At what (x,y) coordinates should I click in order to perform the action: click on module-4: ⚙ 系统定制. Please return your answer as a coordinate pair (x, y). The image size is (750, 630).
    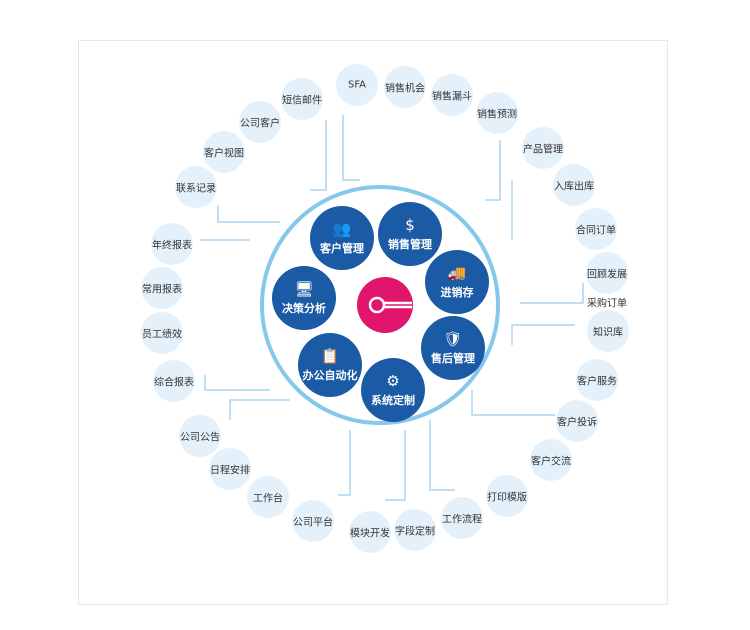
    Looking at the image, I should click on (393, 390).